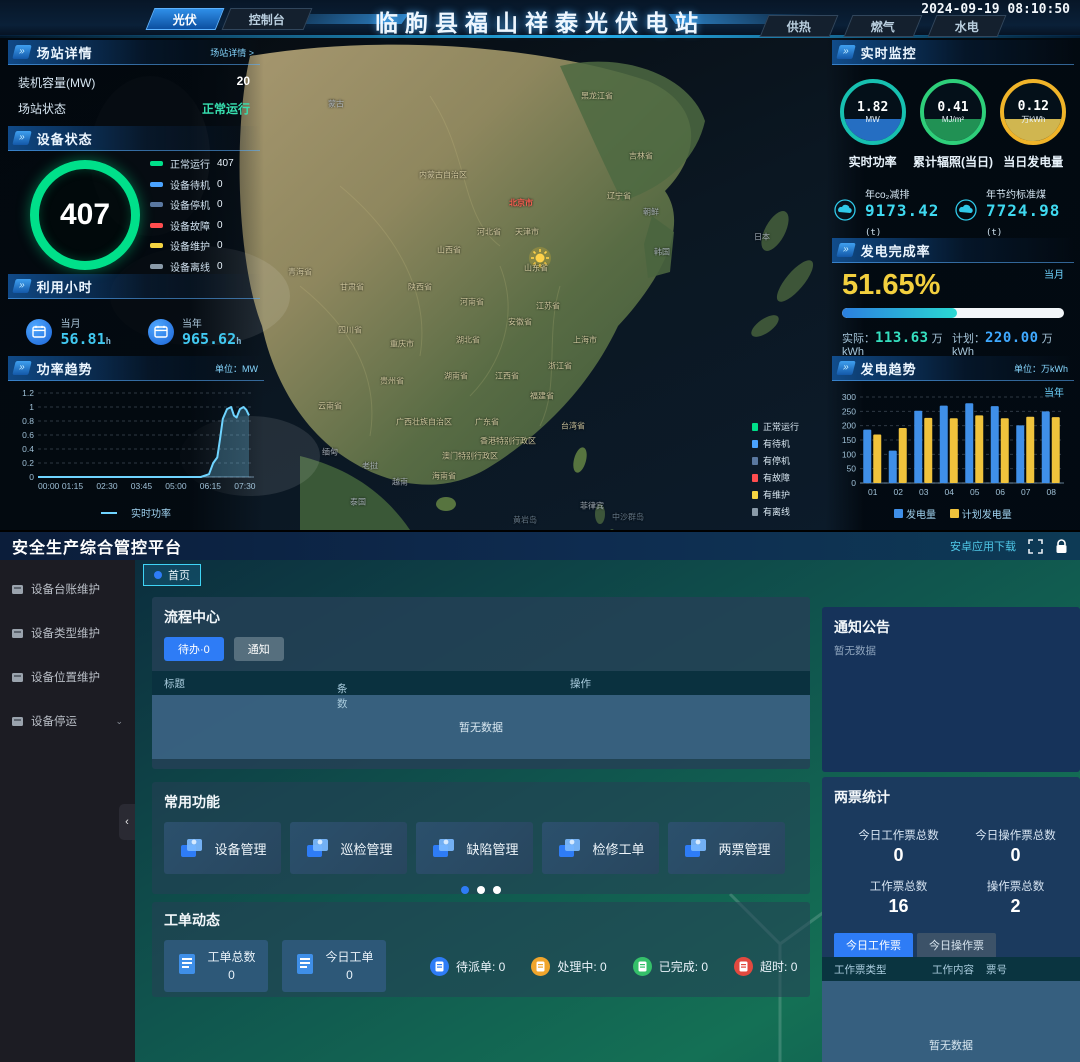 Image resolution: width=1080 pixels, height=1062 pixels. Describe the element at coordinates (1015, 887) in the screenshot. I see `ticket-stat-label: 操作票总数` at that location.